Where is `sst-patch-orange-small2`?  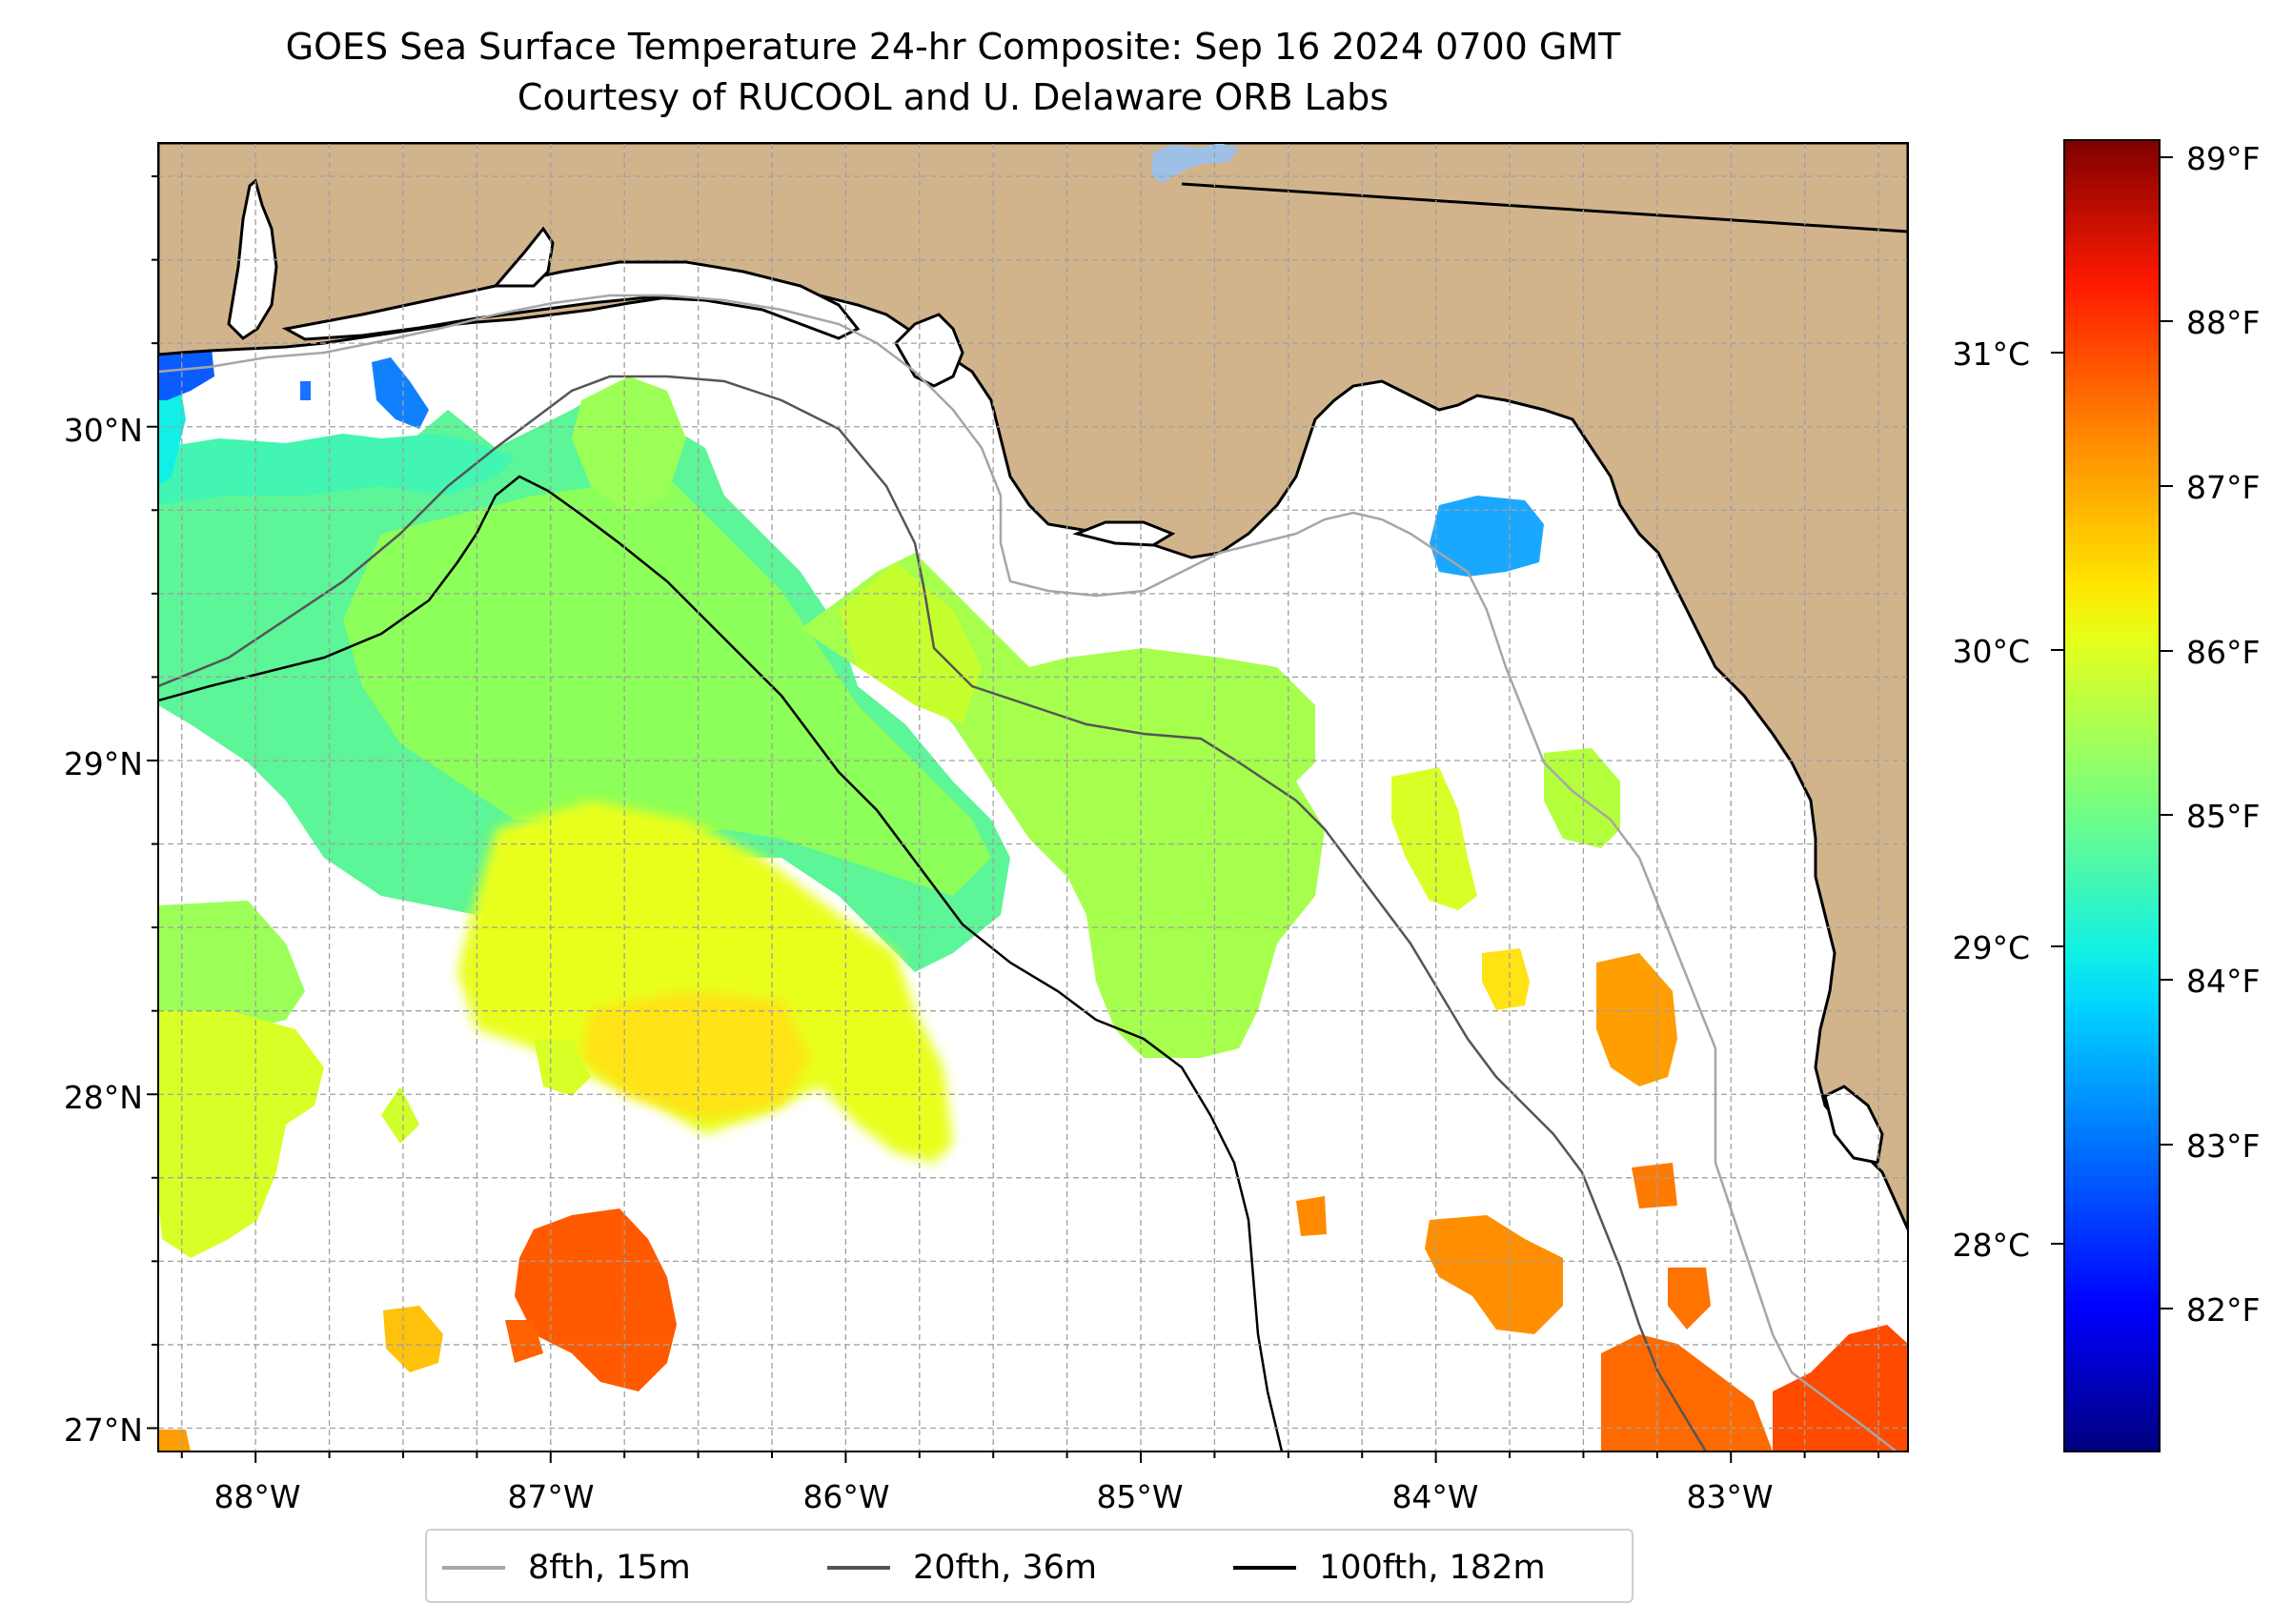 sst-patch-orange-small2 is located at coordinates (1655, 1185).